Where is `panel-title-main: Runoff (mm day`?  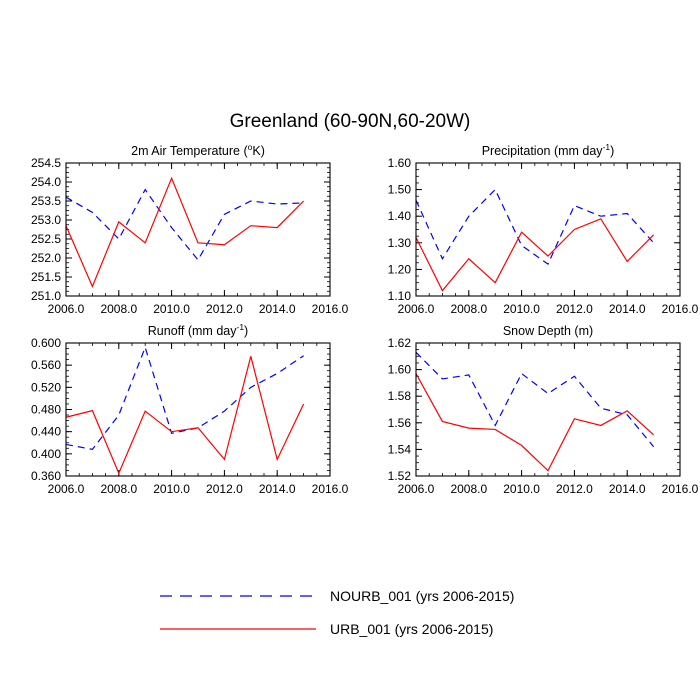
panel-title-main: Runoff (mm day is located at coordinates (192, 331).